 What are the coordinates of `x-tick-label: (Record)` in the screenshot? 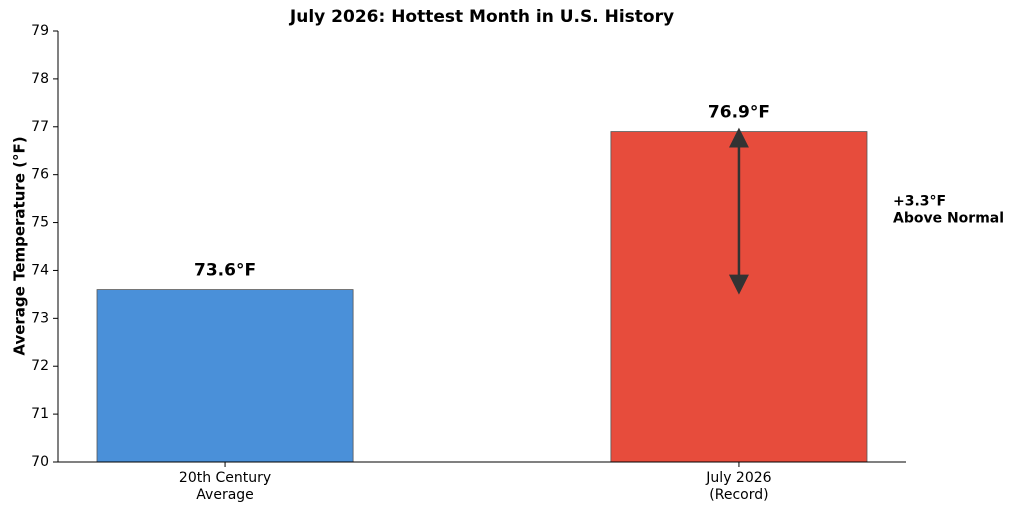 It's located at (738, 495).